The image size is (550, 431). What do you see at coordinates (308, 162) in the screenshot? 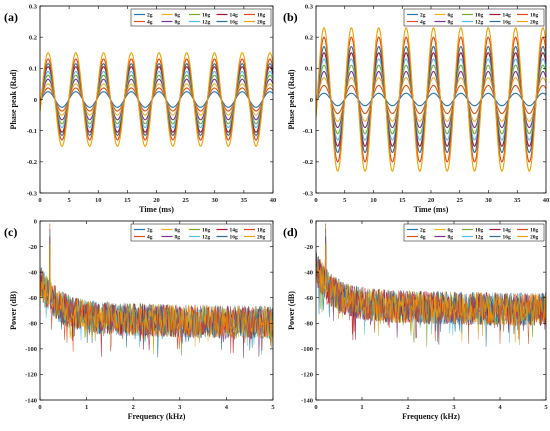
I see `y-tick-label: -0.2` at bounding box center [308, 162].